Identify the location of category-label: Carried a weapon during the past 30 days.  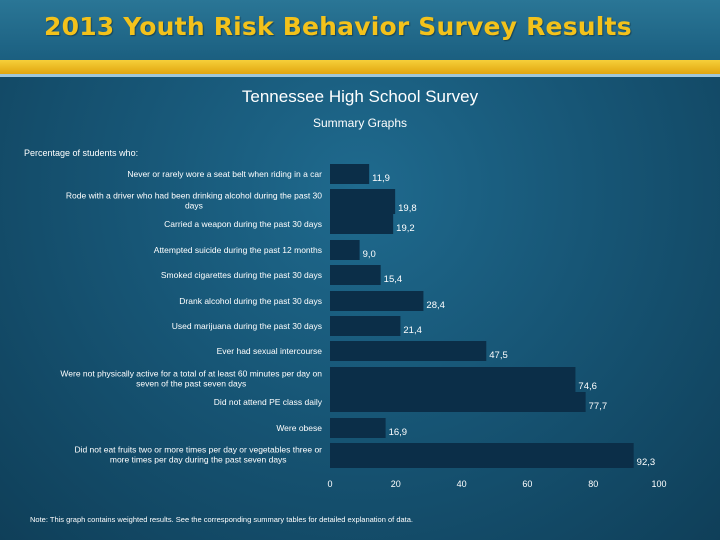
(243, 224).